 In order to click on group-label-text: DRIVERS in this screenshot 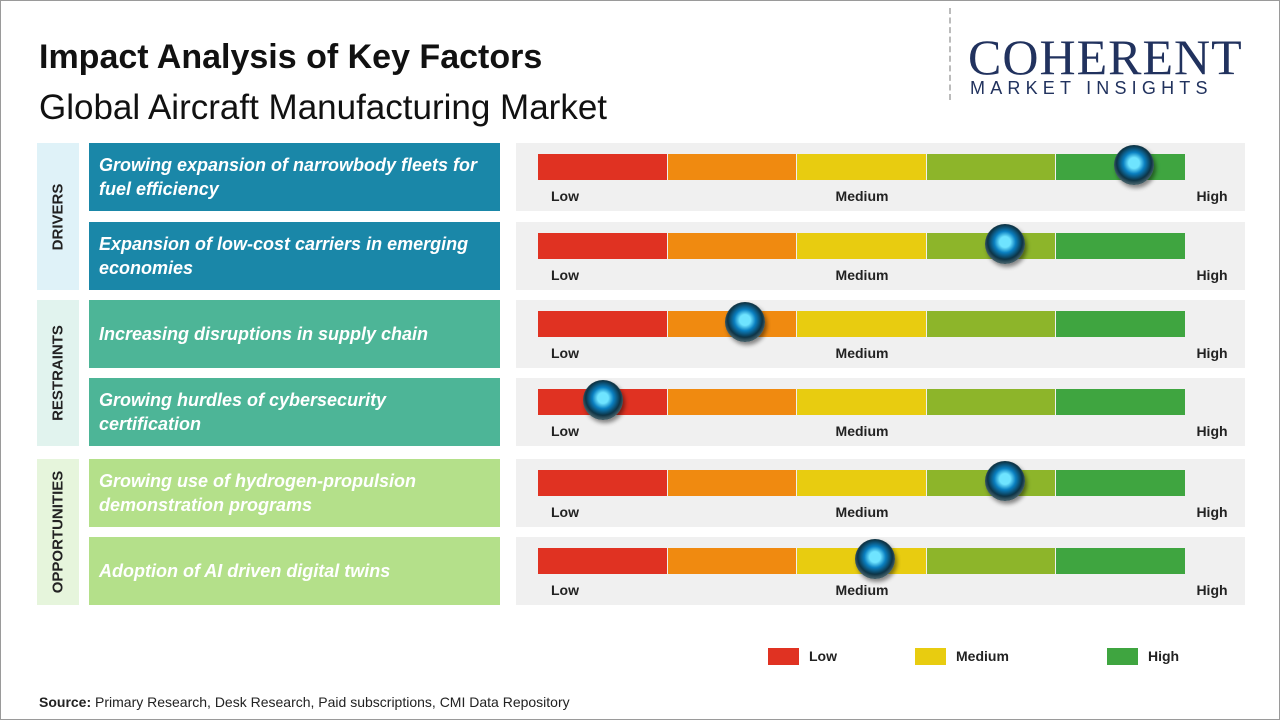, I will do `click(58, 216)`.